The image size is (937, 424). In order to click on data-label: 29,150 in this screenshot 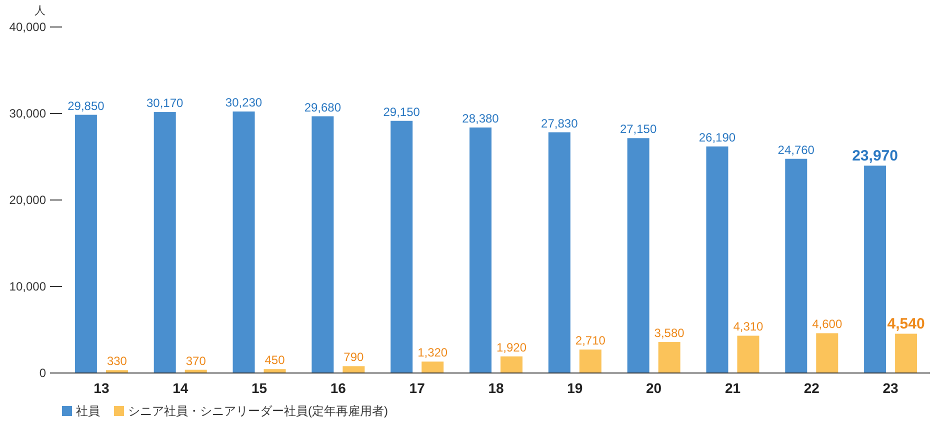, I will do `click(401, 111)`.